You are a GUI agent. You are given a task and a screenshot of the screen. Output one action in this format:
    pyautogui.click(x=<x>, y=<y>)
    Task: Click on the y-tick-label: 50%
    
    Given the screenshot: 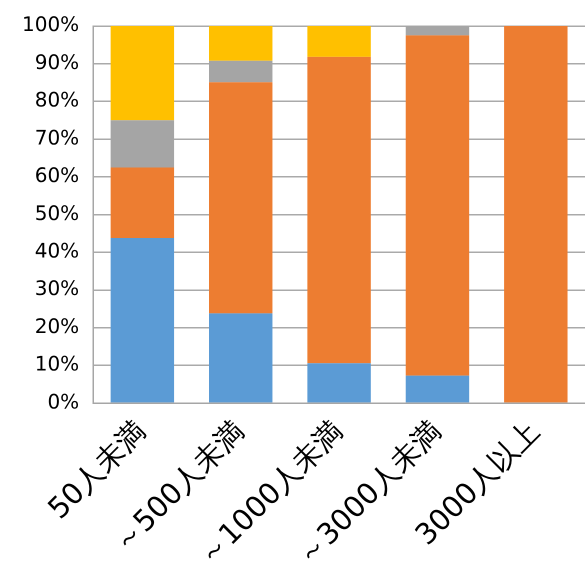 What is the action you would take?
    pyautogui.click(x=57, y=212)
    